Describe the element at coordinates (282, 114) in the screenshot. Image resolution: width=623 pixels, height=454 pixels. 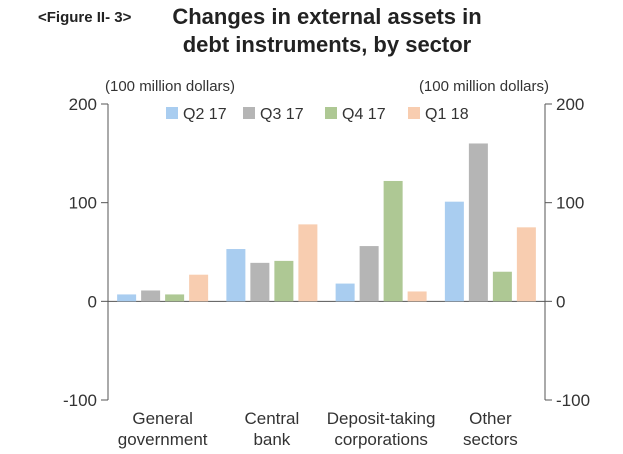
I see `legend-label: Q3 17` at that location.